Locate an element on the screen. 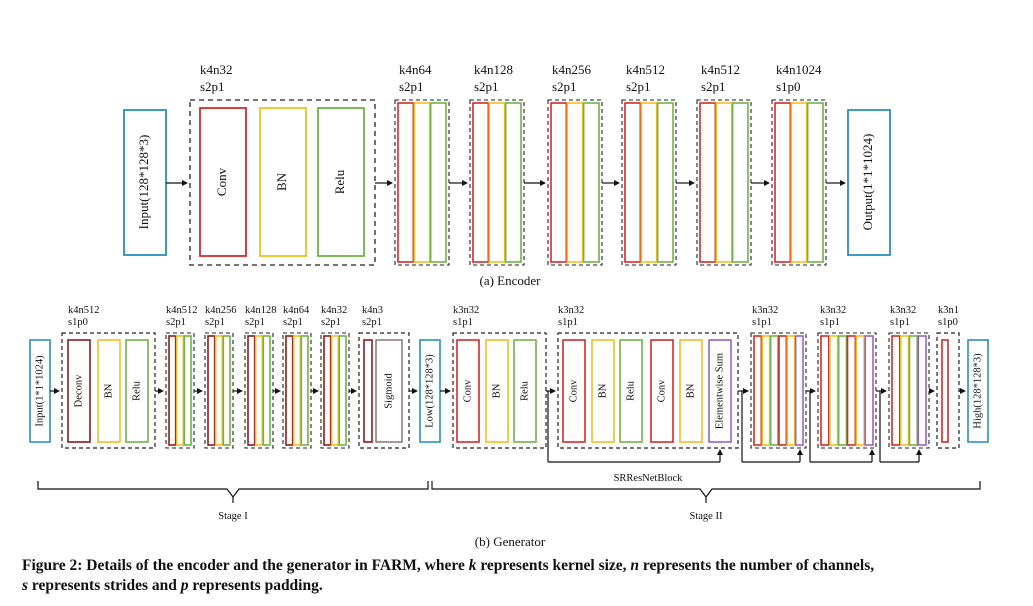 The image size is (1033, 606). generator-low-label: Low(128*128*3) is located at coordinates (429, 391).